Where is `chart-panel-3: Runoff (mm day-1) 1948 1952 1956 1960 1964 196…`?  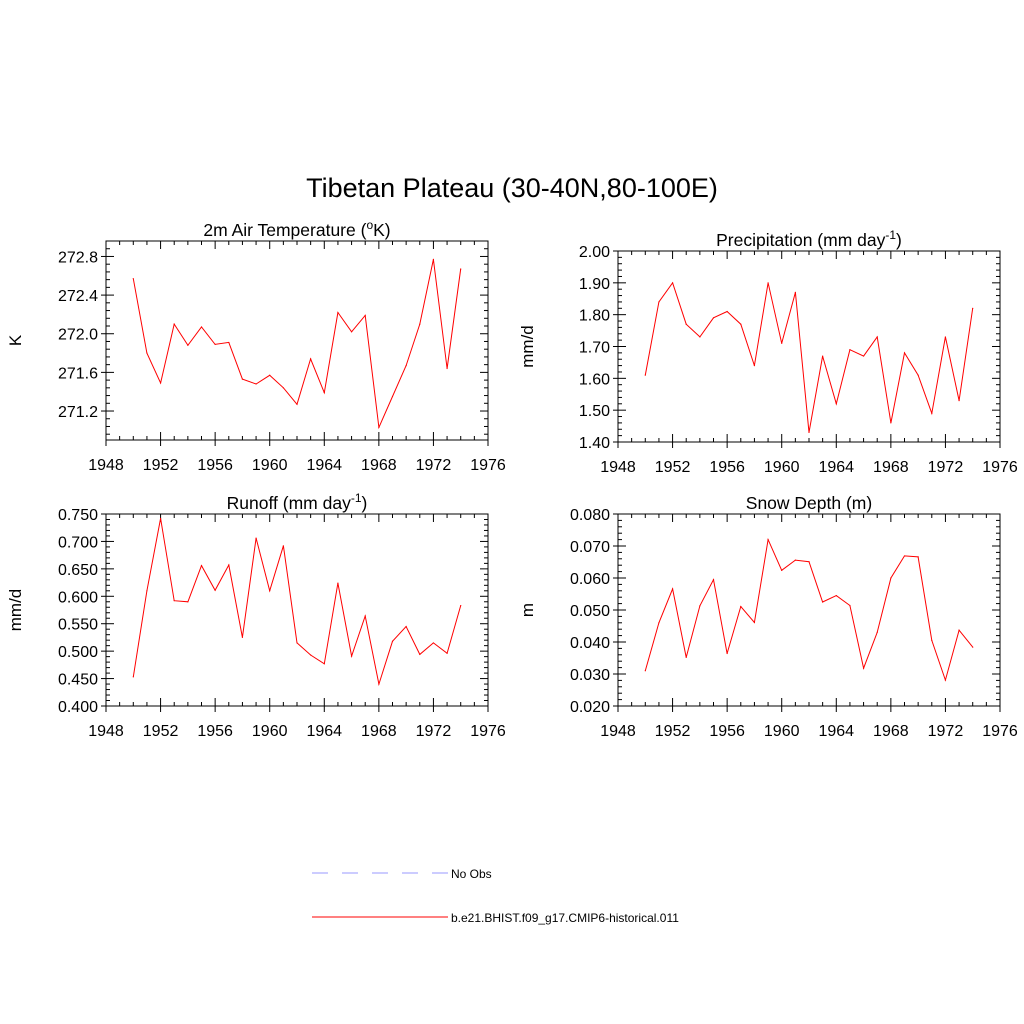
chart-panel-3: Runoff (mm day-1) 1948 1952 1956 1960 1964 196… is located at coordinates (256, 615).